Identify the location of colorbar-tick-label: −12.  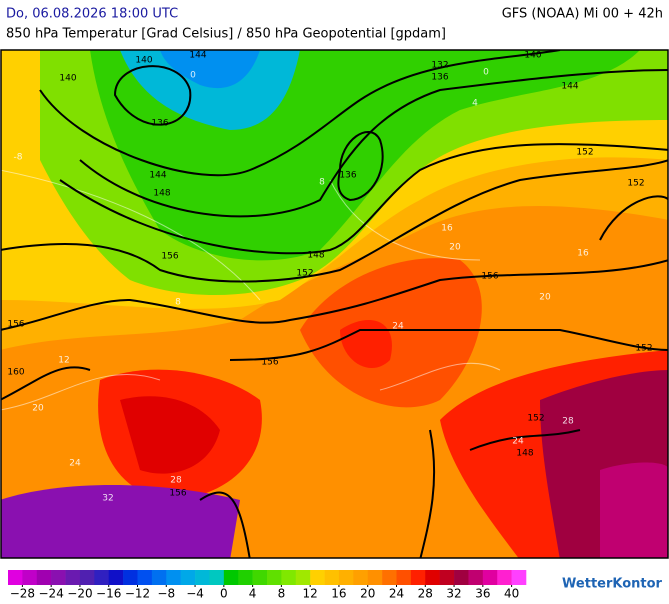
(137, 594).